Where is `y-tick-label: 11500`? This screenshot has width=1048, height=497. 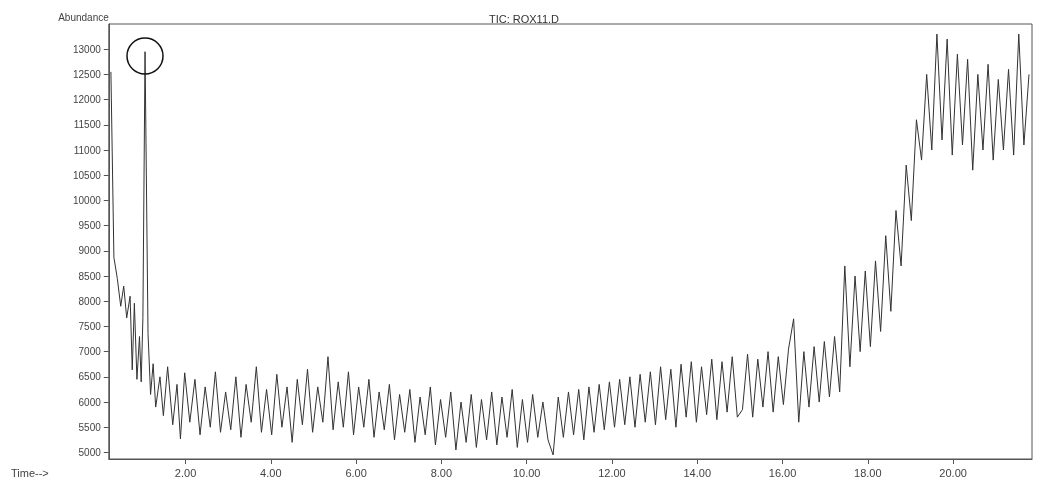 y-tick-label: 11500 is located at coordinates (87, 125).